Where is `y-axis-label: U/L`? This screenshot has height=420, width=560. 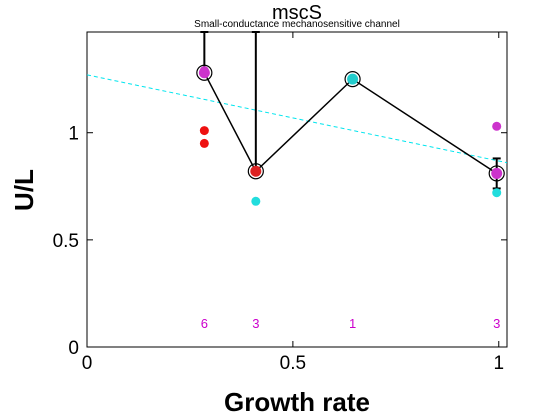
y-axis-label: U/L is located at coordinates (24, 190).